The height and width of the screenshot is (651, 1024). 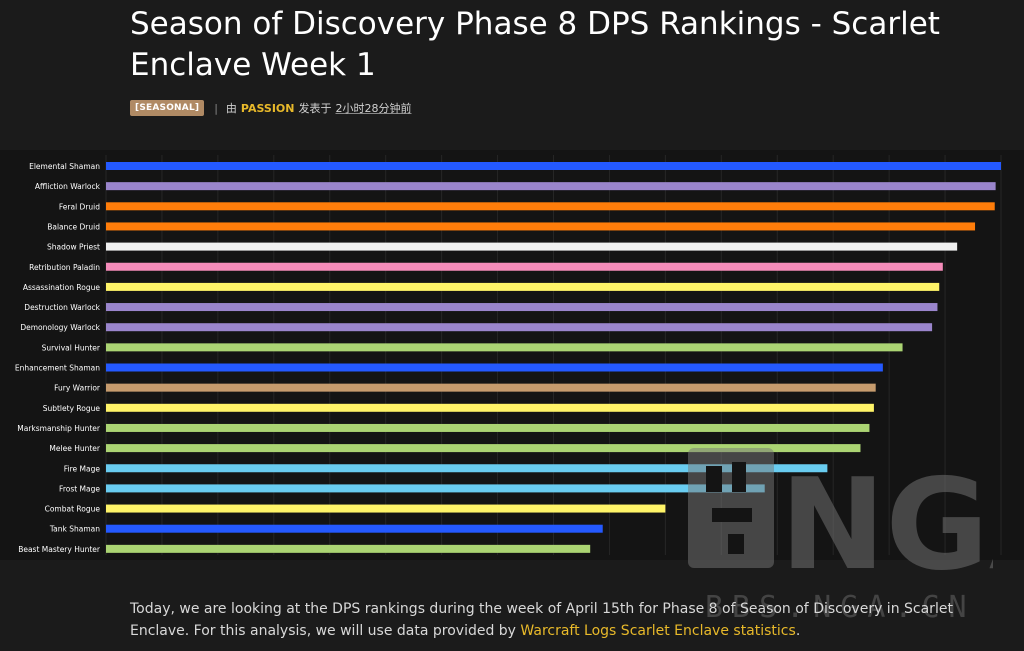 I want to click on category-label: Subtlety Rogue, so click(x=72, y=408).